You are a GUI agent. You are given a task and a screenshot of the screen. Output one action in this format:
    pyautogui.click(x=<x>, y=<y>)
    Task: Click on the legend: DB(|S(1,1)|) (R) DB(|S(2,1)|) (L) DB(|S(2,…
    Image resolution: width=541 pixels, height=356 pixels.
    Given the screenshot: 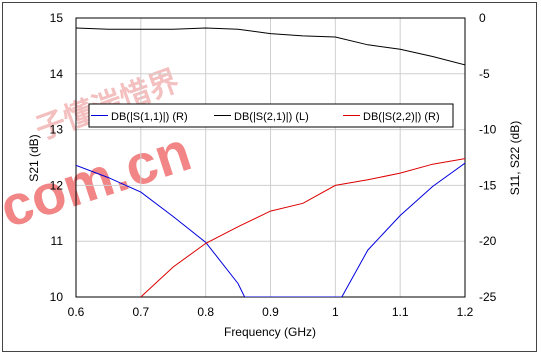 What is the action you would take?
    pyautogui.click(x=271, y=115)
    